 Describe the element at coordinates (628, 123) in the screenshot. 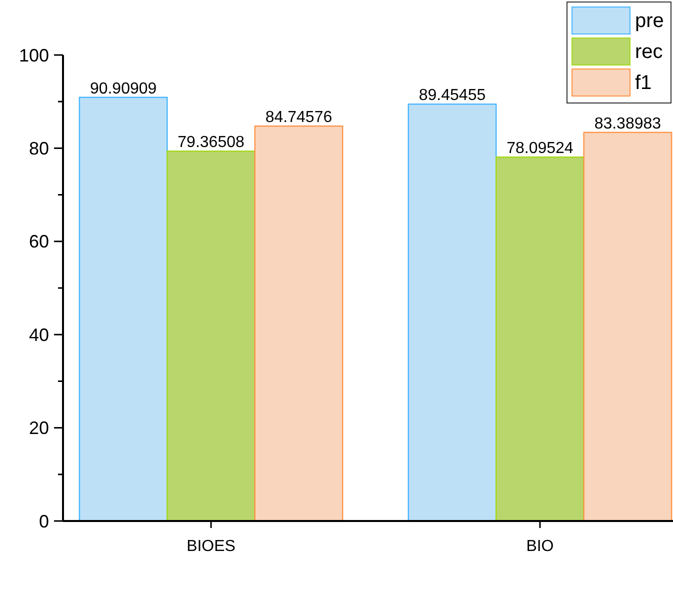

I see `data-label: 83.38983` at that location.